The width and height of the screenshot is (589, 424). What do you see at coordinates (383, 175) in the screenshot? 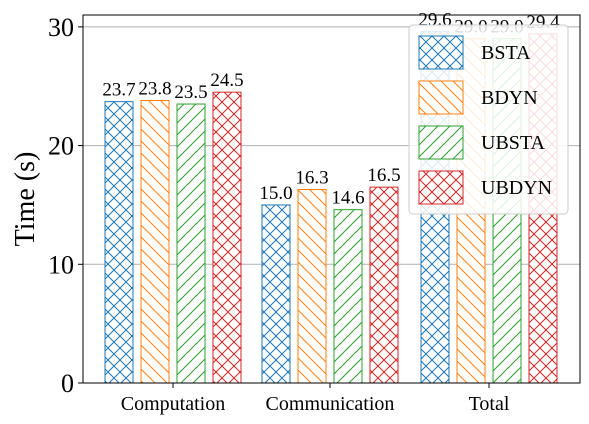
I see `data-label: 16.5` at bounding box center [383, 175].